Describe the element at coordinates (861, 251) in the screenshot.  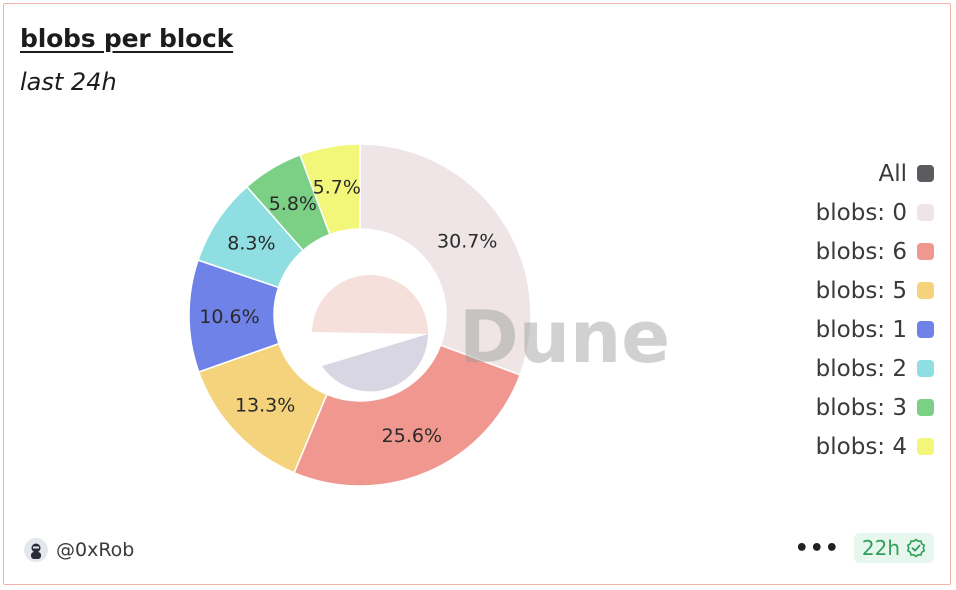
I see `legend-label: blobs: 6` at that location.